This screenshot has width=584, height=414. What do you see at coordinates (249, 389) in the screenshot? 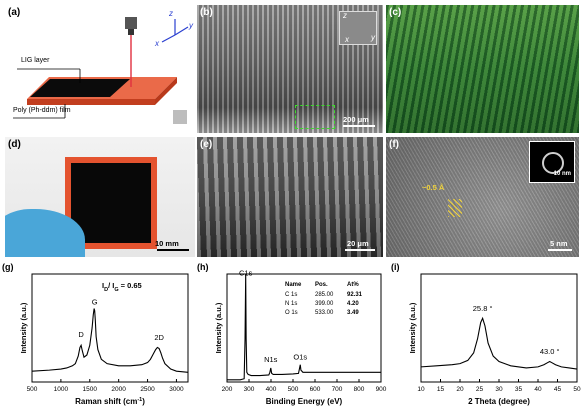
I see `x-tick-label: 300` at bounding box center [249, 389].